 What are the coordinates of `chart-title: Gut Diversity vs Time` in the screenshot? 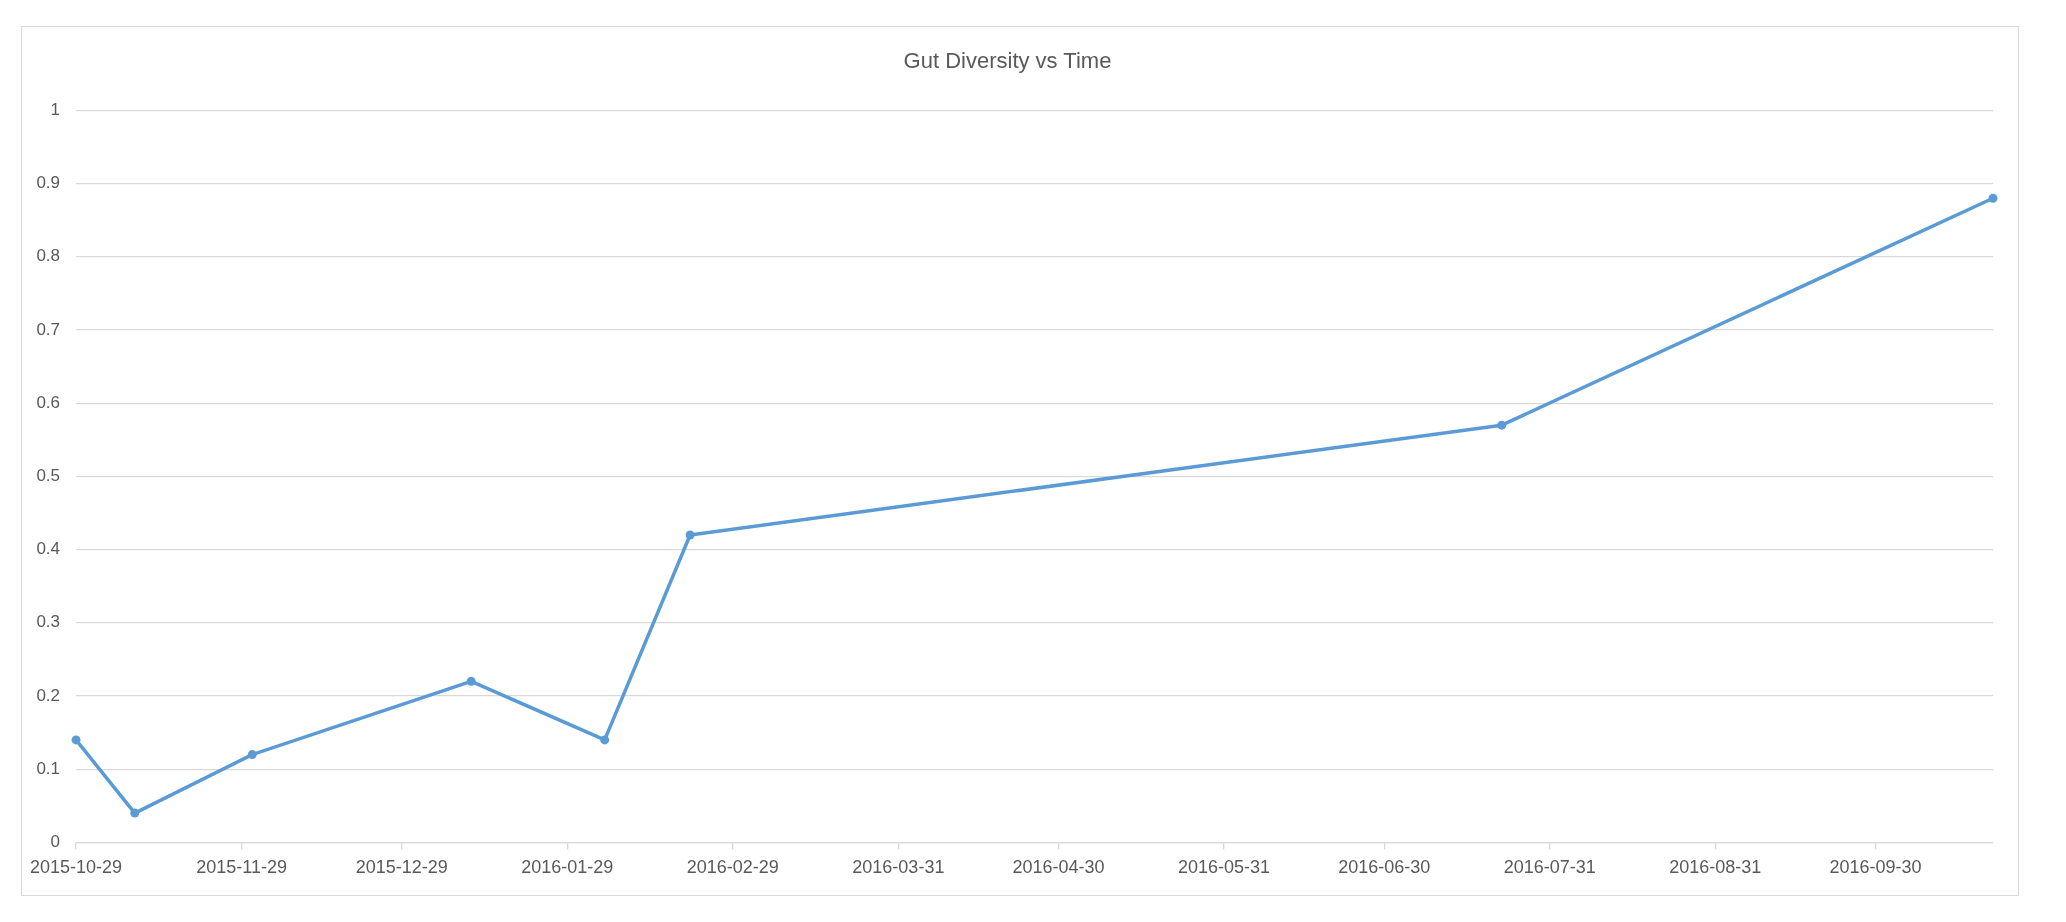 It's located at (1007, 61).